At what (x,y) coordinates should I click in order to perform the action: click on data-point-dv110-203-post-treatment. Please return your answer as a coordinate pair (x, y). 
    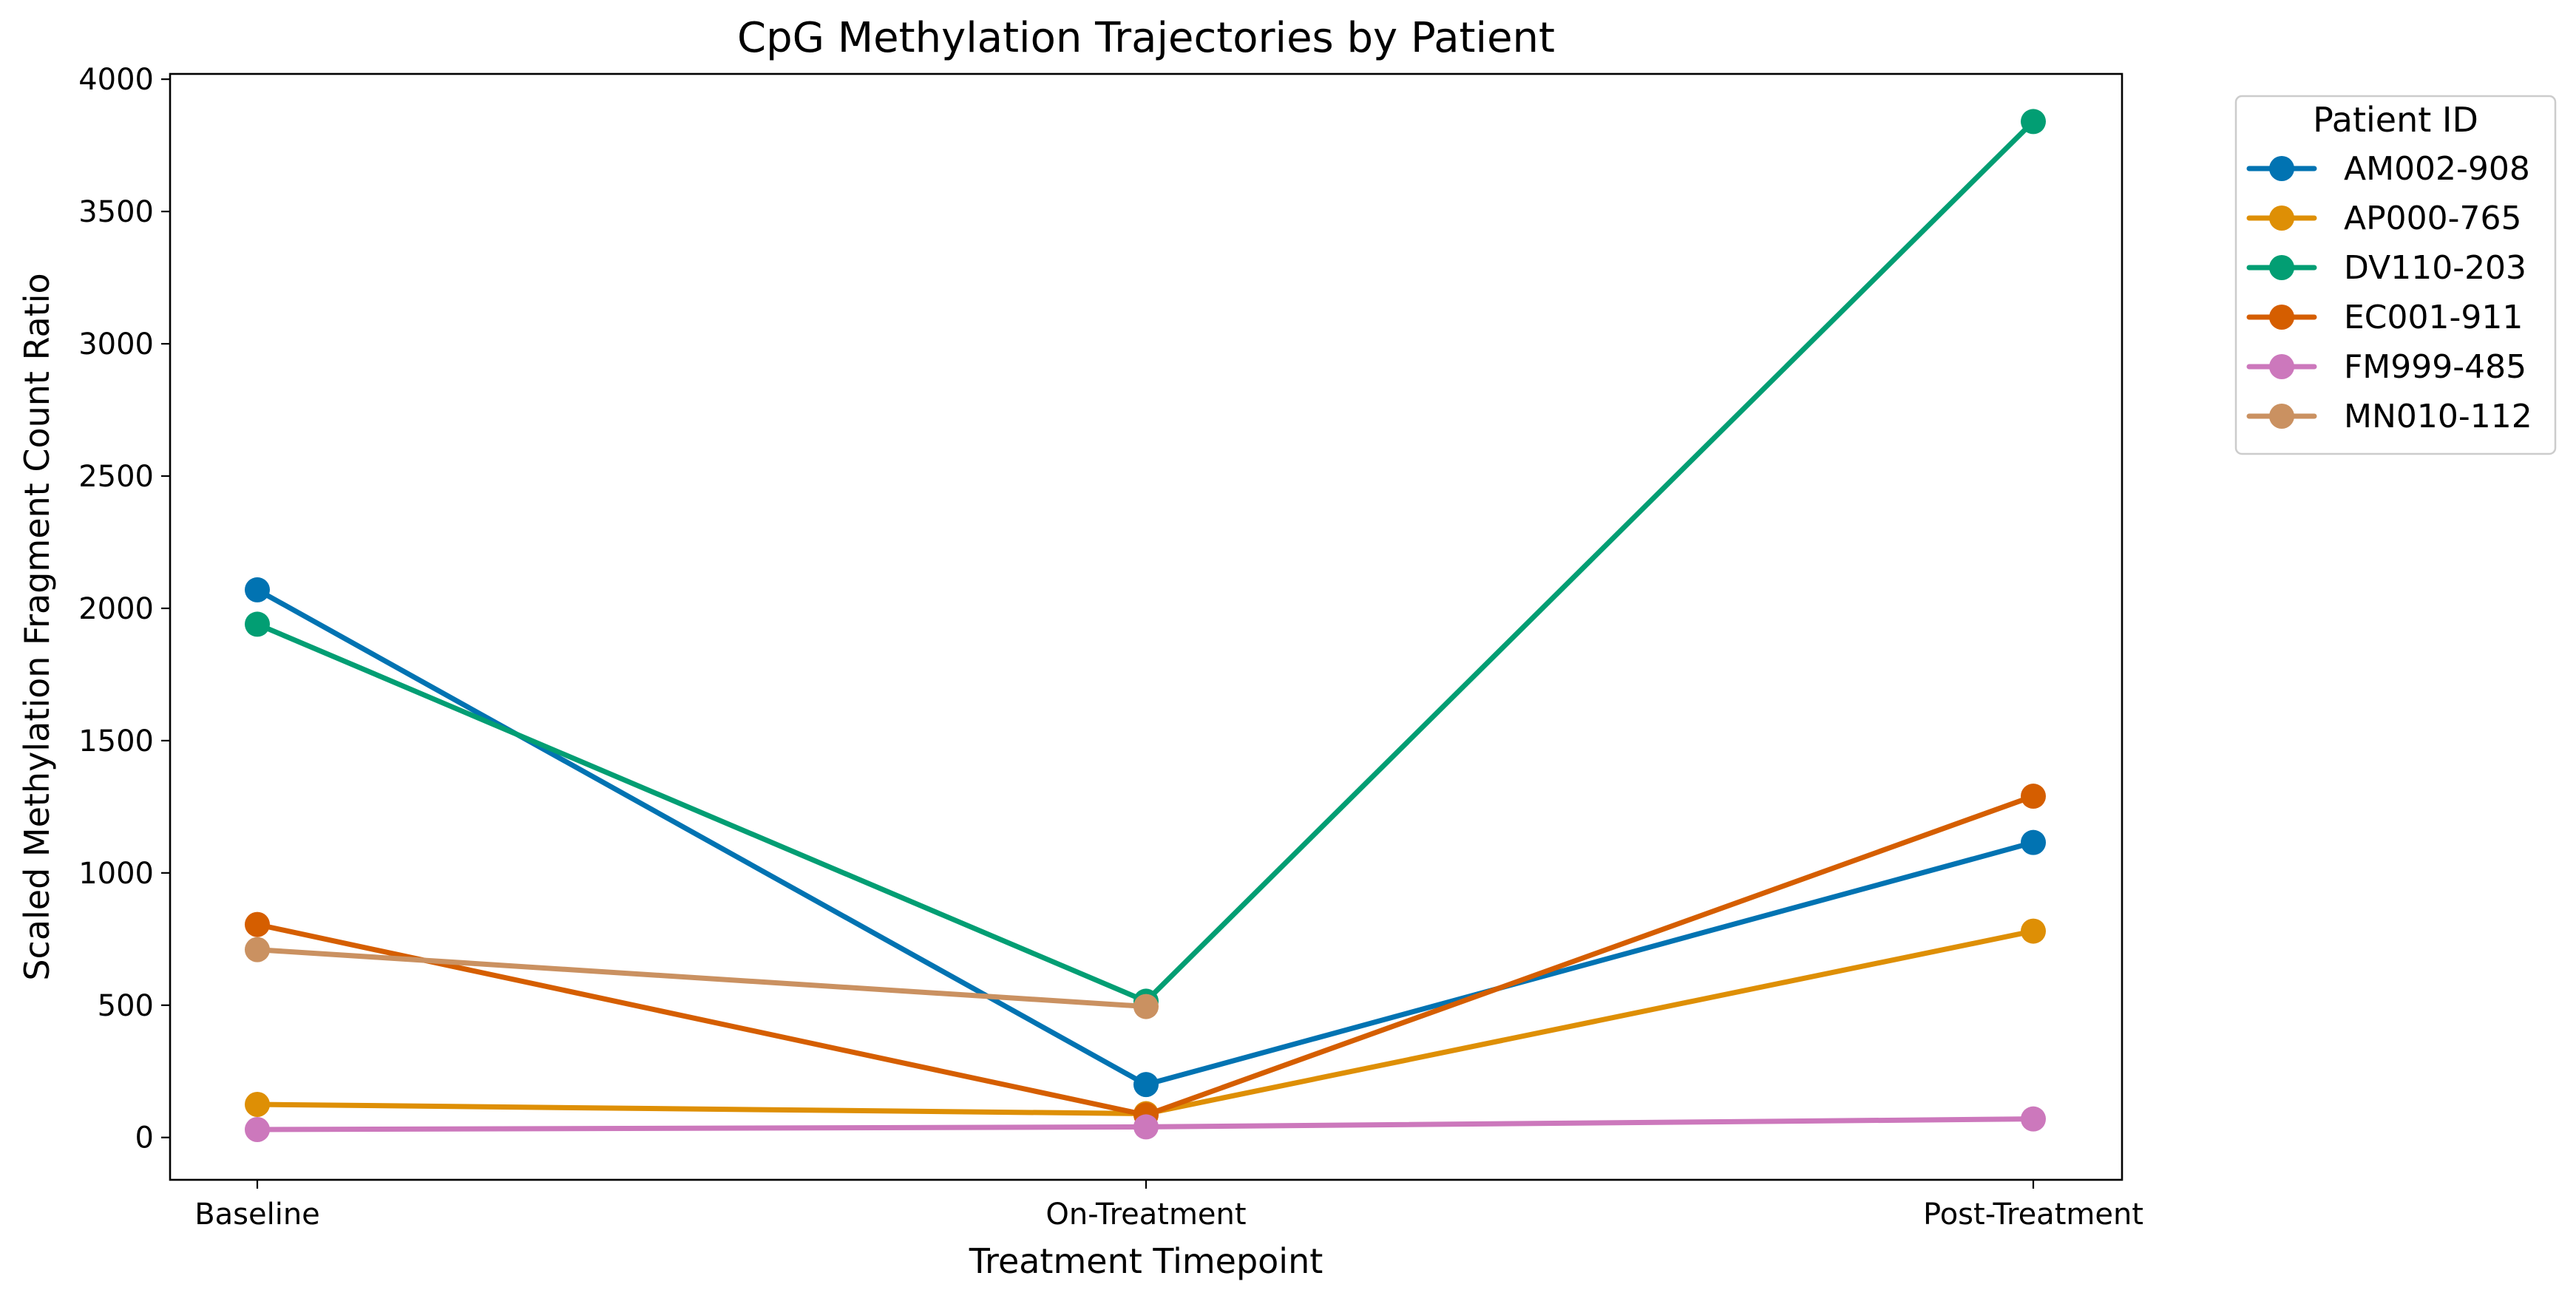
    Looking at the image, I should click on (2033, 122).